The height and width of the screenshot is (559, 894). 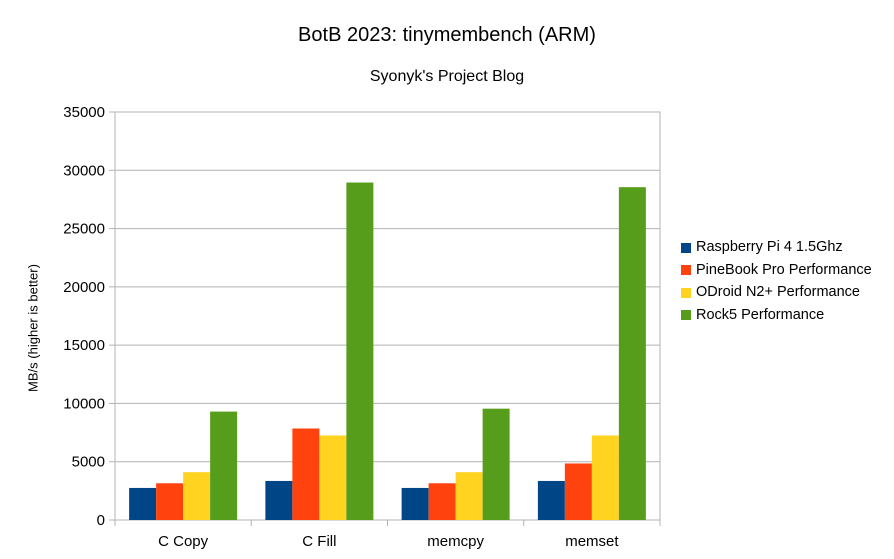 I want to click on y-tick-label: 30000, so click(x=84, y=170).